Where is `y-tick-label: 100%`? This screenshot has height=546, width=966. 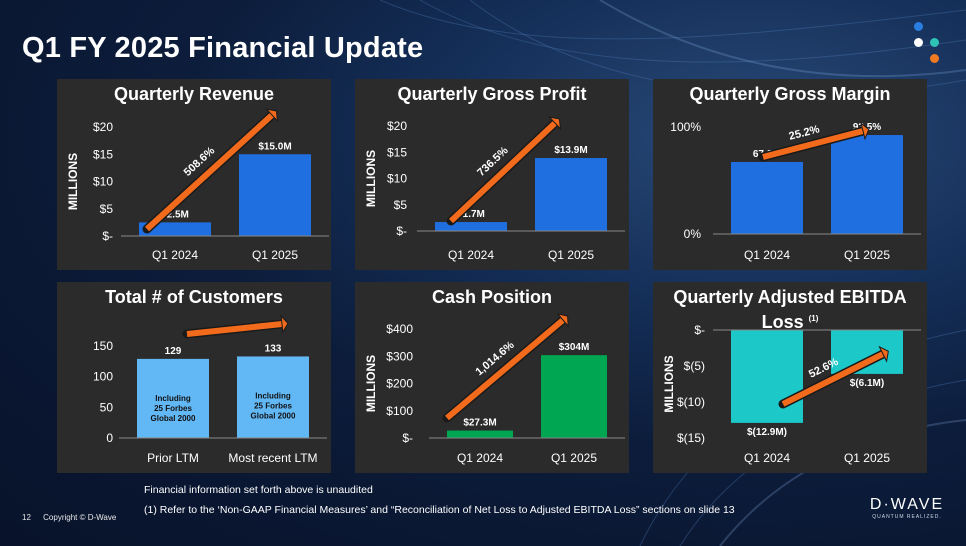
y-tick-label: 100% is located at coordinates (685, 127).